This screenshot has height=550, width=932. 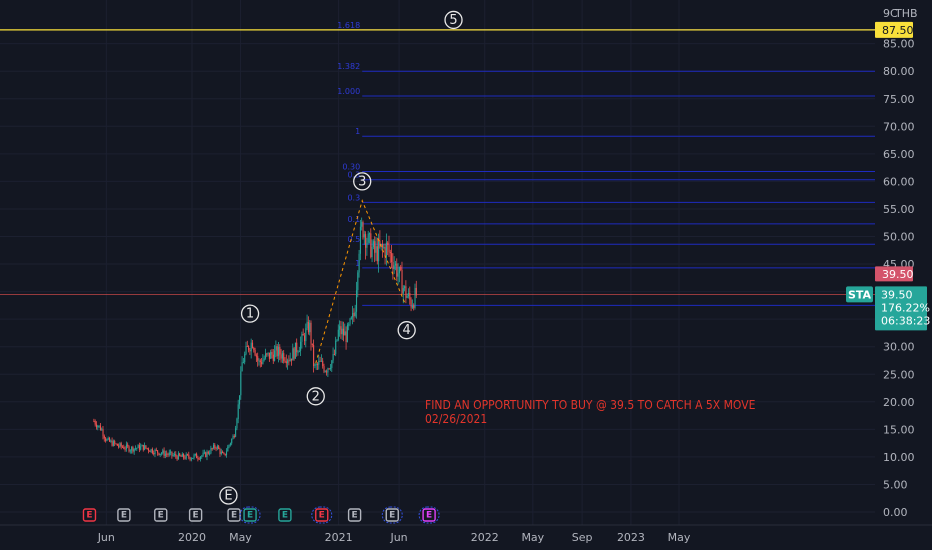 I want to click on y-tick-label: 5.00, so click(x=895, y=484).